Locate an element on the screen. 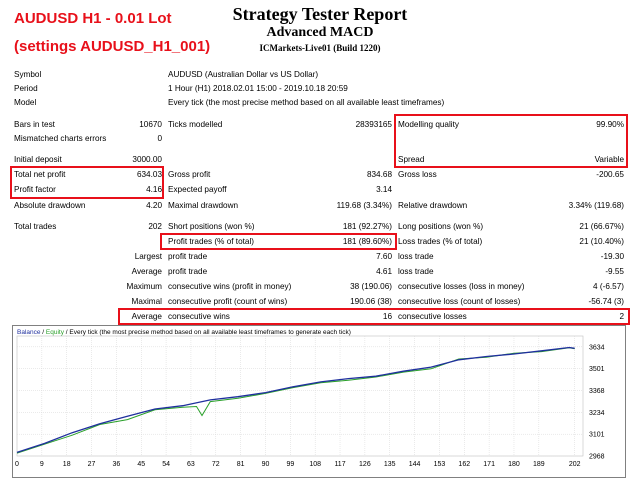 This screenshot has width=640, height=482. quality-label: Modelling quality is located at coordinates (428, 124).